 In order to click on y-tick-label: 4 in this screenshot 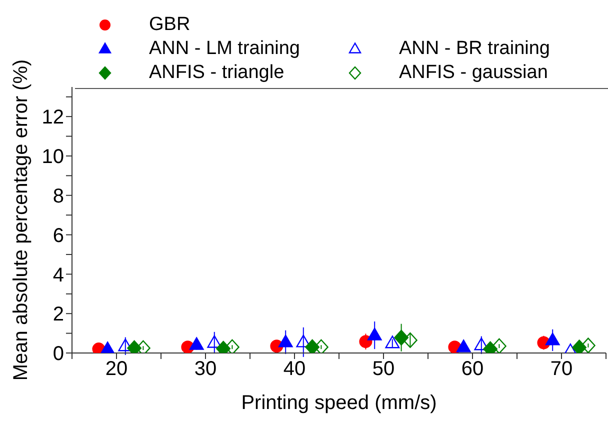, I will do `click(58, 275)`.